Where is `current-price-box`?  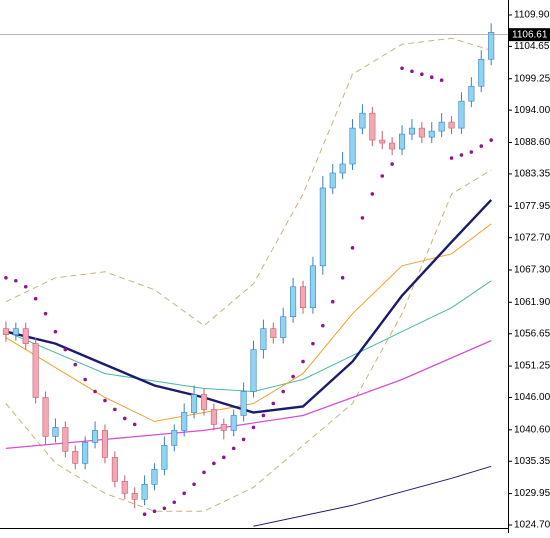
current-price-box is located at coordinates (529, 35).